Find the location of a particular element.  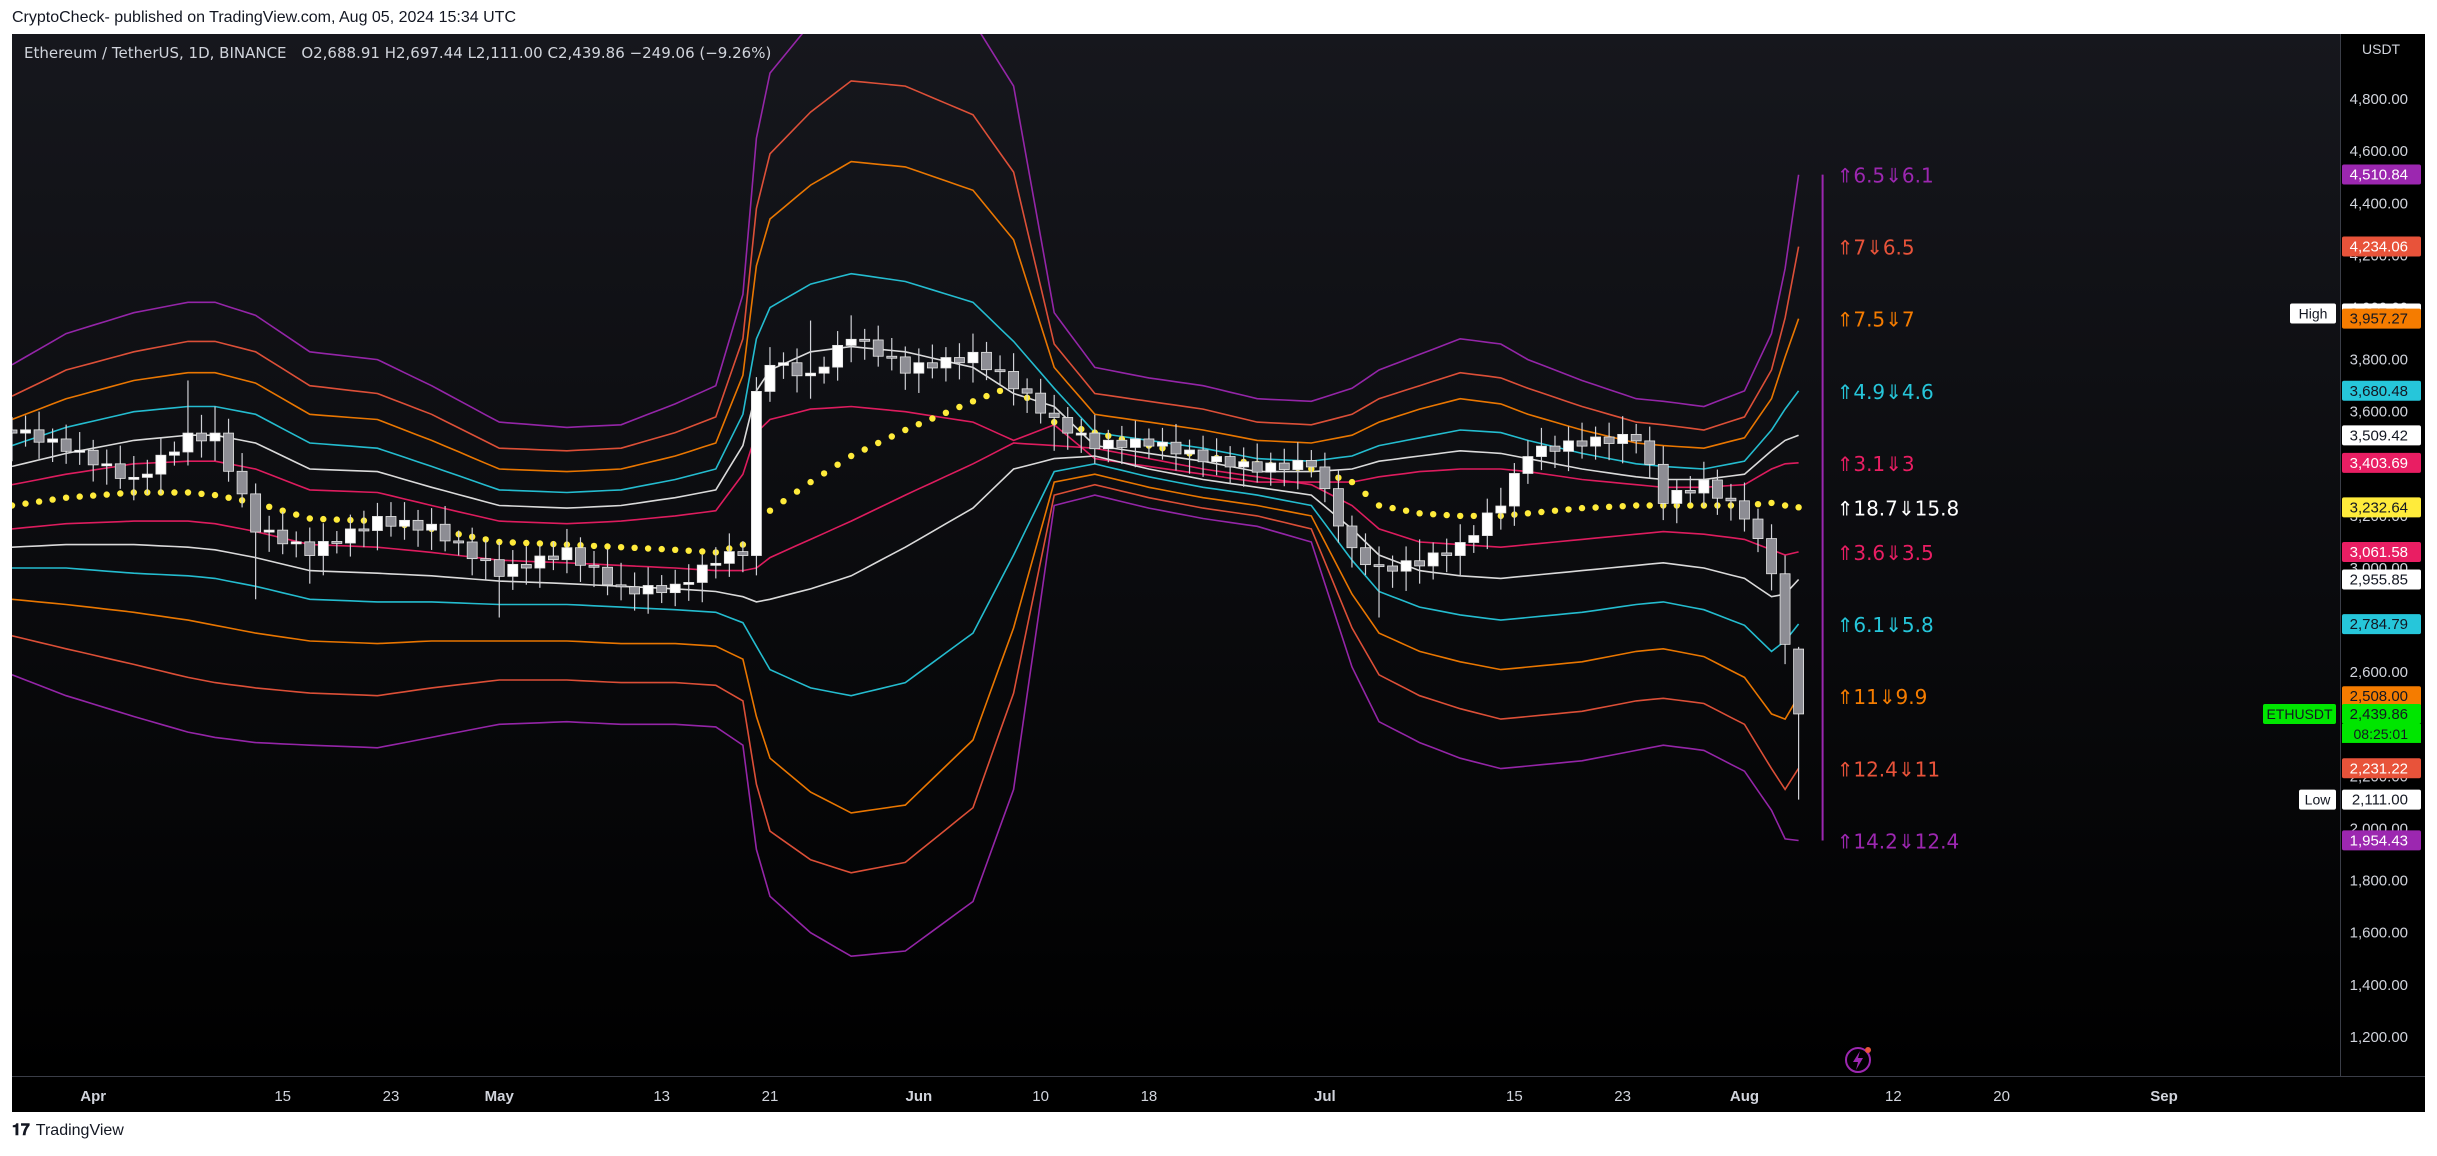

band-line-cyan-lower is located at coordinates (906, 579).